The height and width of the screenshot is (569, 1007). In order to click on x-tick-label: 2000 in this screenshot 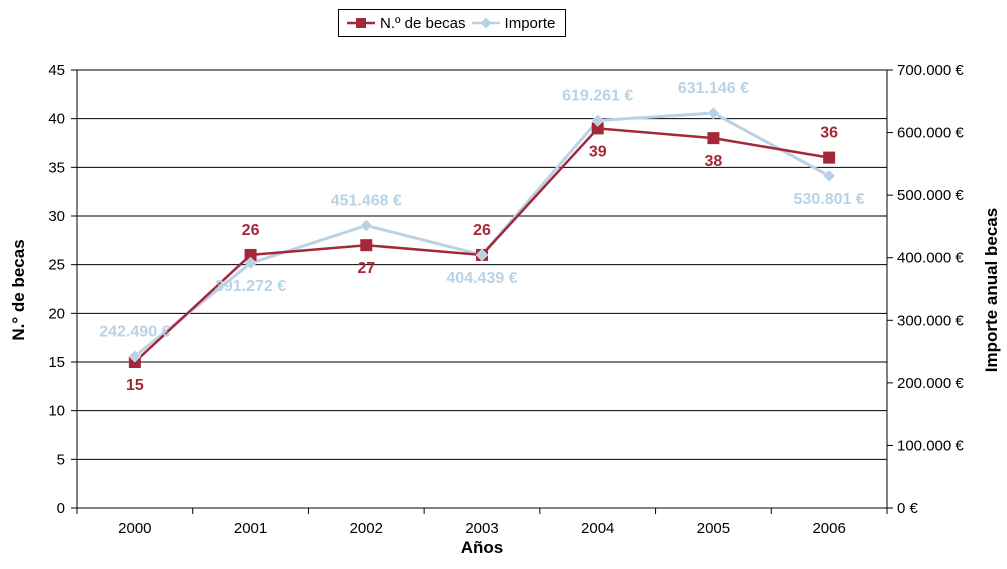, I will do `click(134, 528)`.